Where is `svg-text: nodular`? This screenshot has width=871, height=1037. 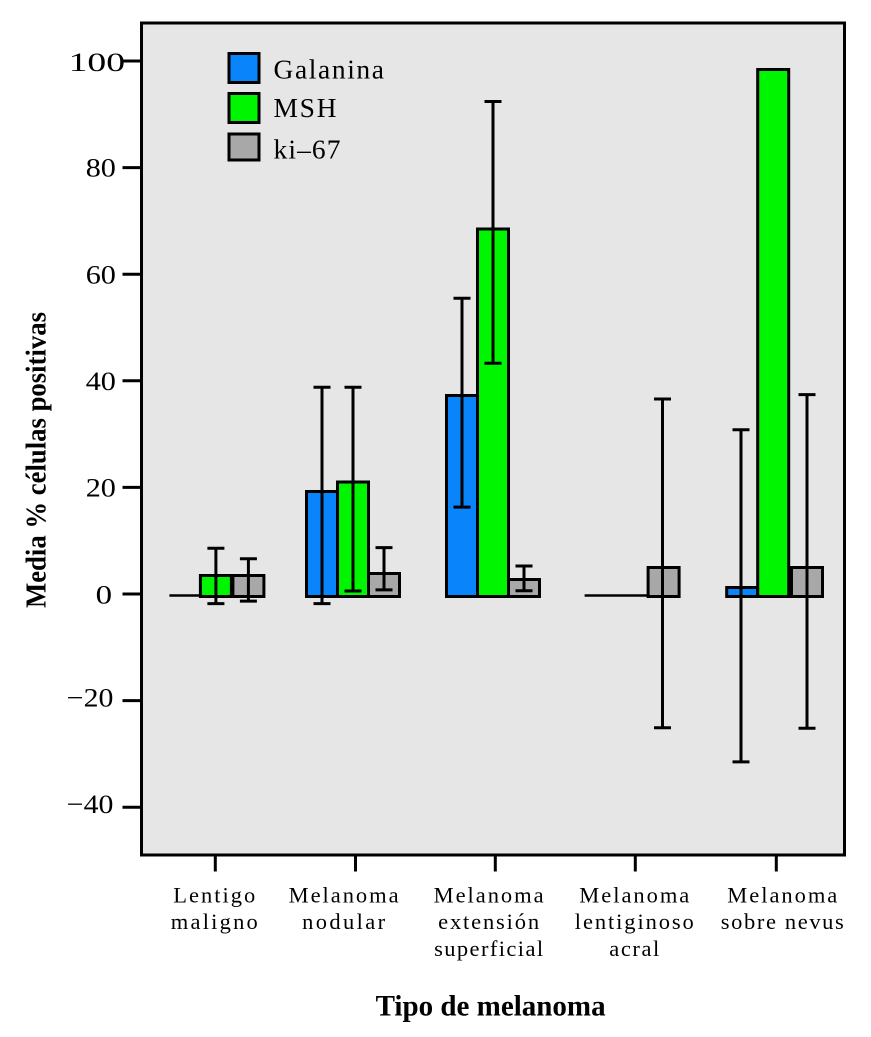
svg-text: nodular is located at coordinates (344, 921).